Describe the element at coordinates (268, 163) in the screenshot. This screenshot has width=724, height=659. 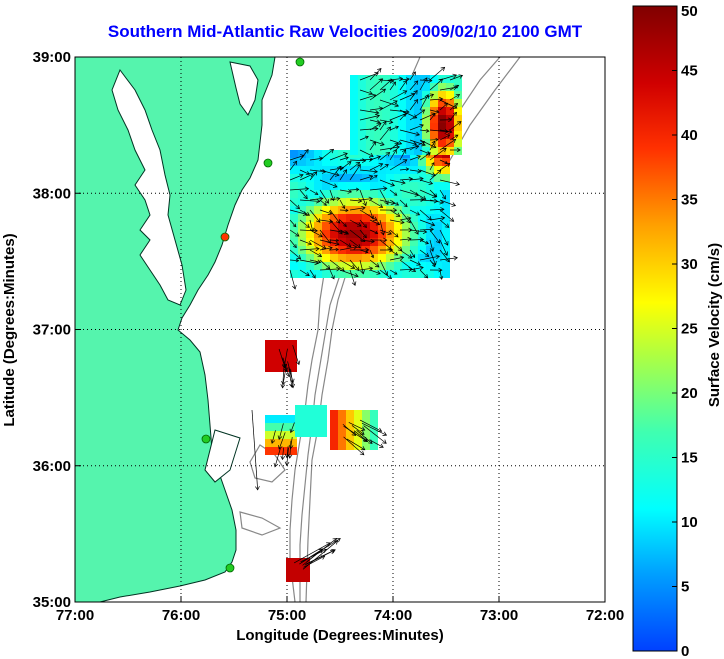
I see `station-marker` at that location.